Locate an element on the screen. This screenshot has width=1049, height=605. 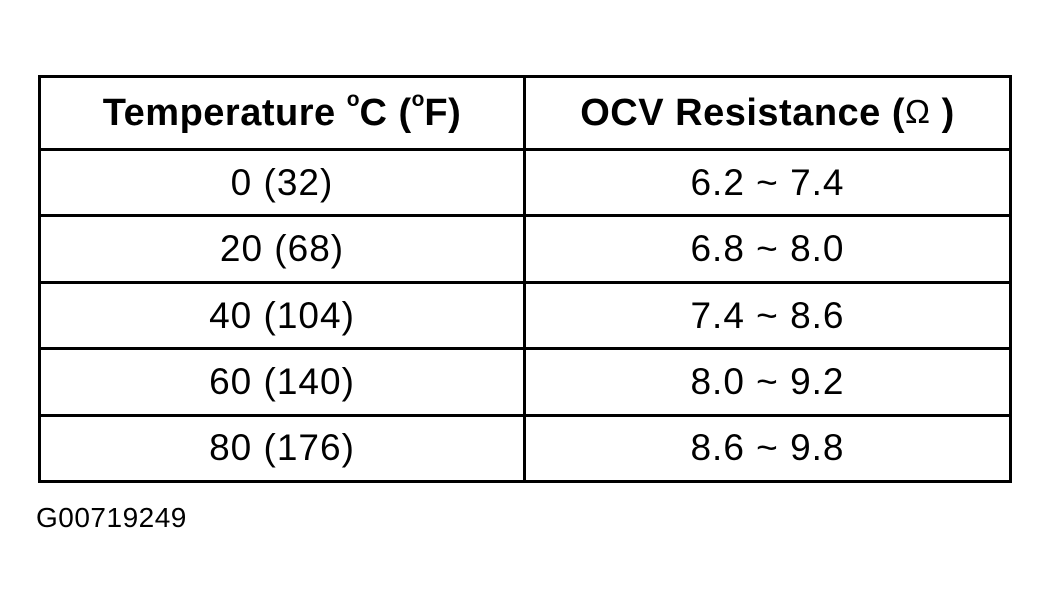
temperature-cell: 0 (32) is located at coordinates (283, 183).